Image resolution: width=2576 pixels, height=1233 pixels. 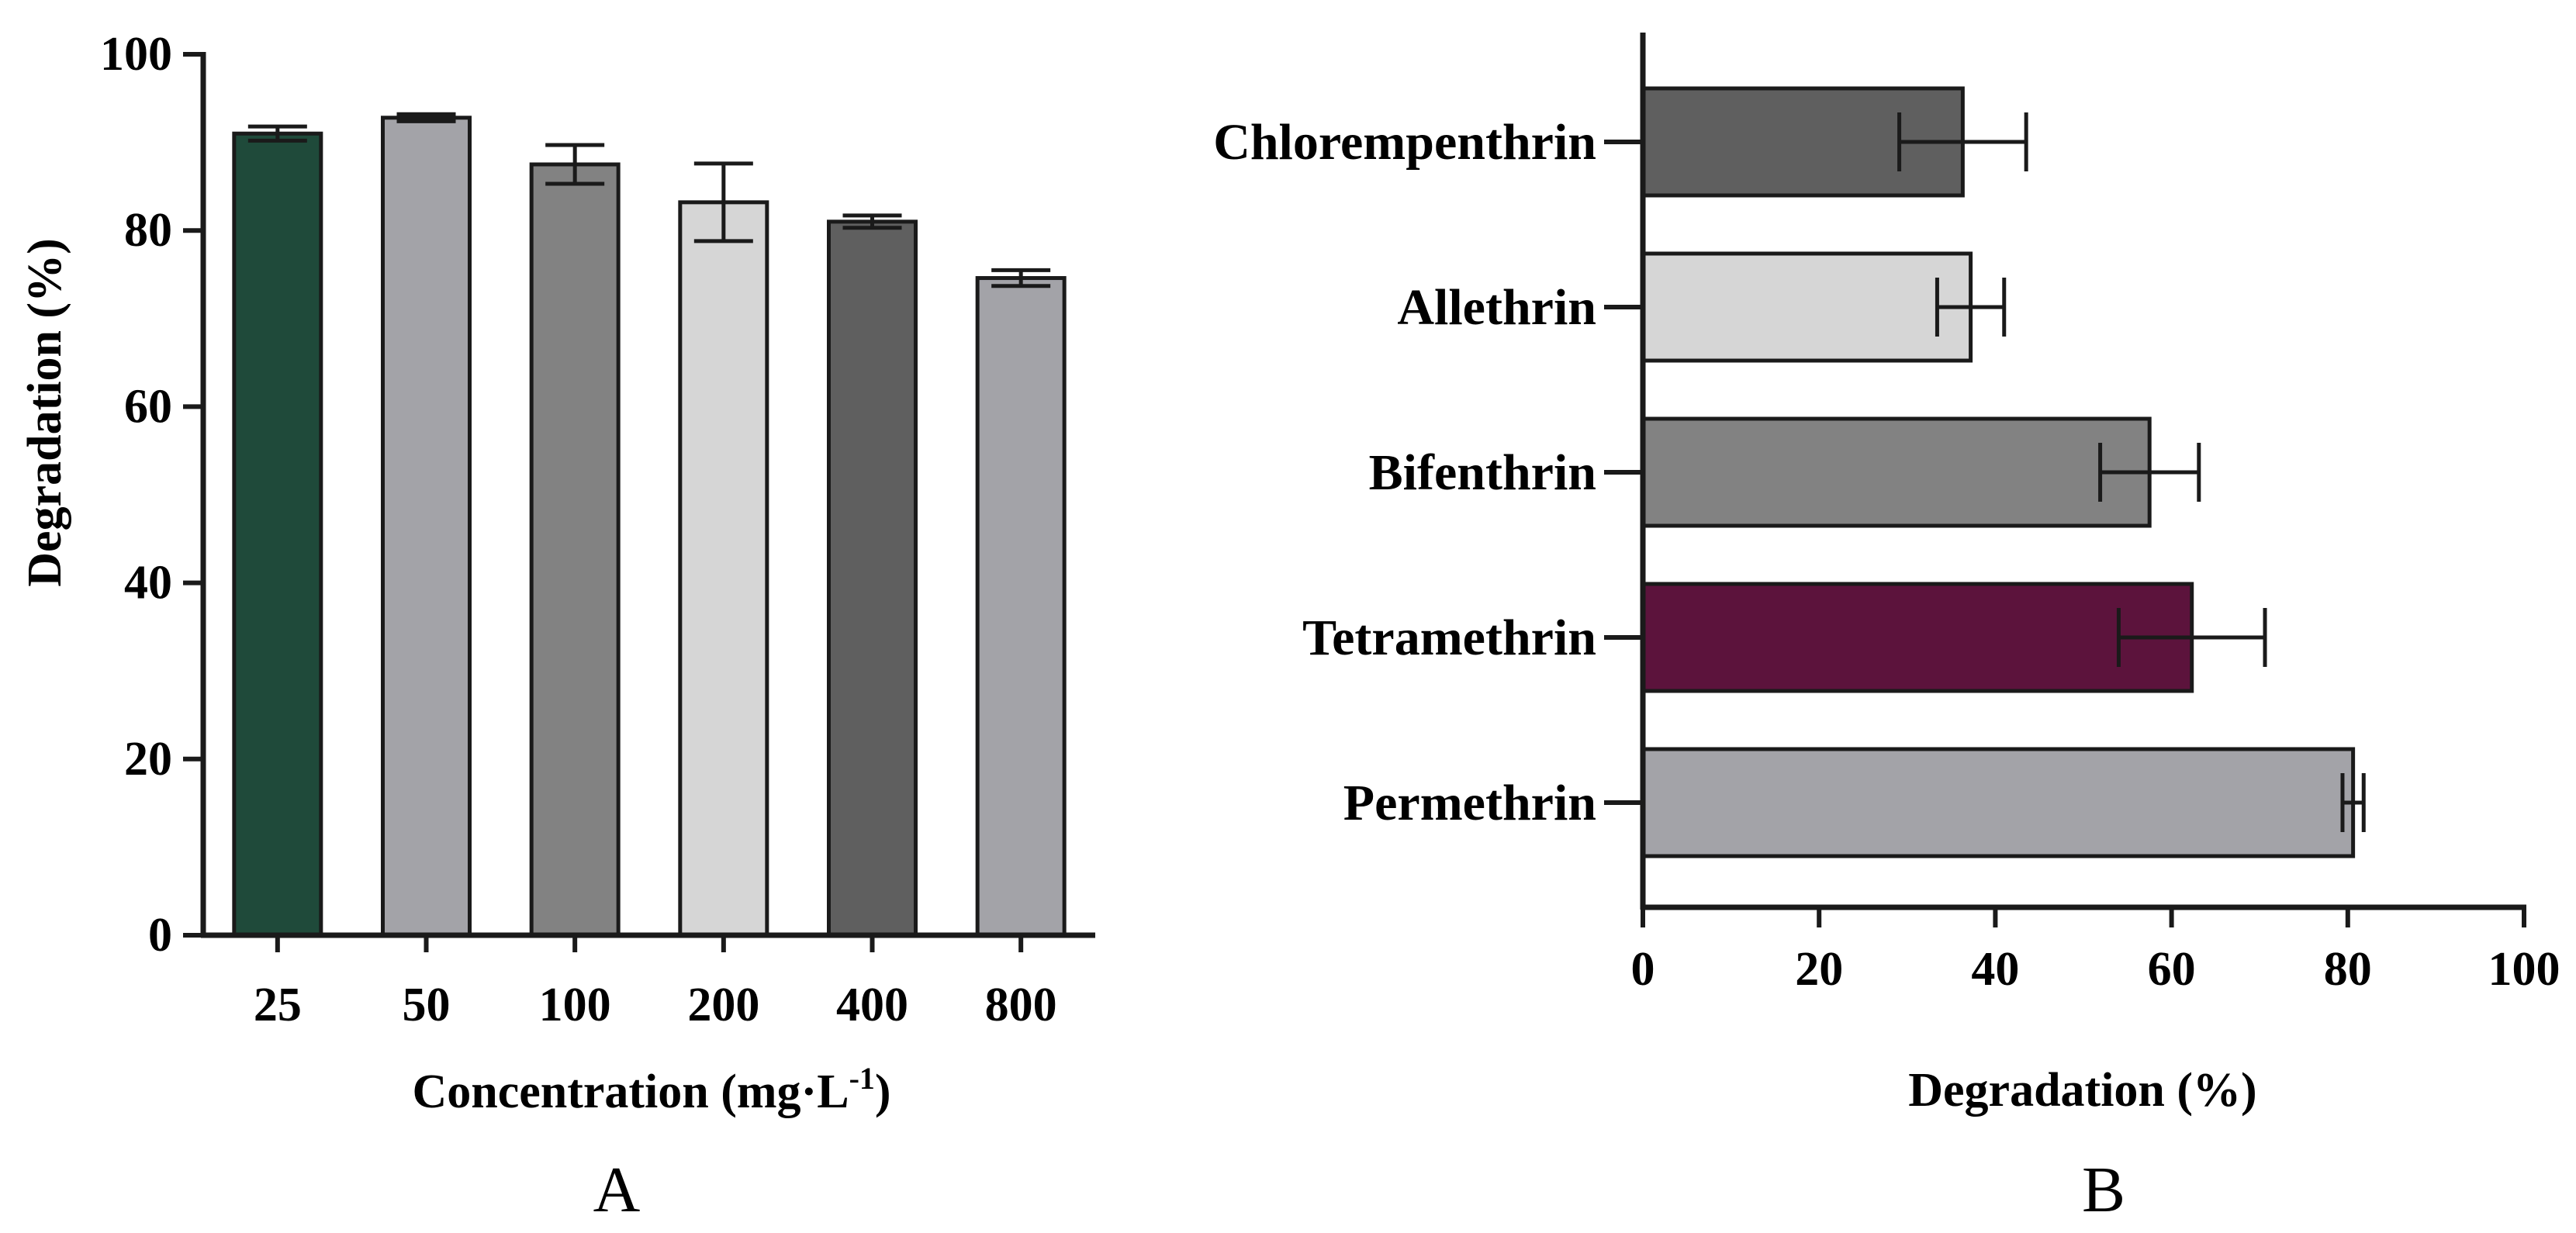 I want to click on panel-a-x-axis-title-main: Concentration (mg·L, so click(x=630, y=1091).